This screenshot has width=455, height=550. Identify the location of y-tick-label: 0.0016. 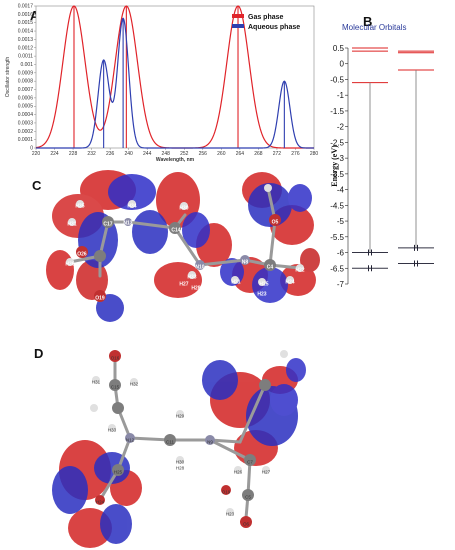
(26, 15).